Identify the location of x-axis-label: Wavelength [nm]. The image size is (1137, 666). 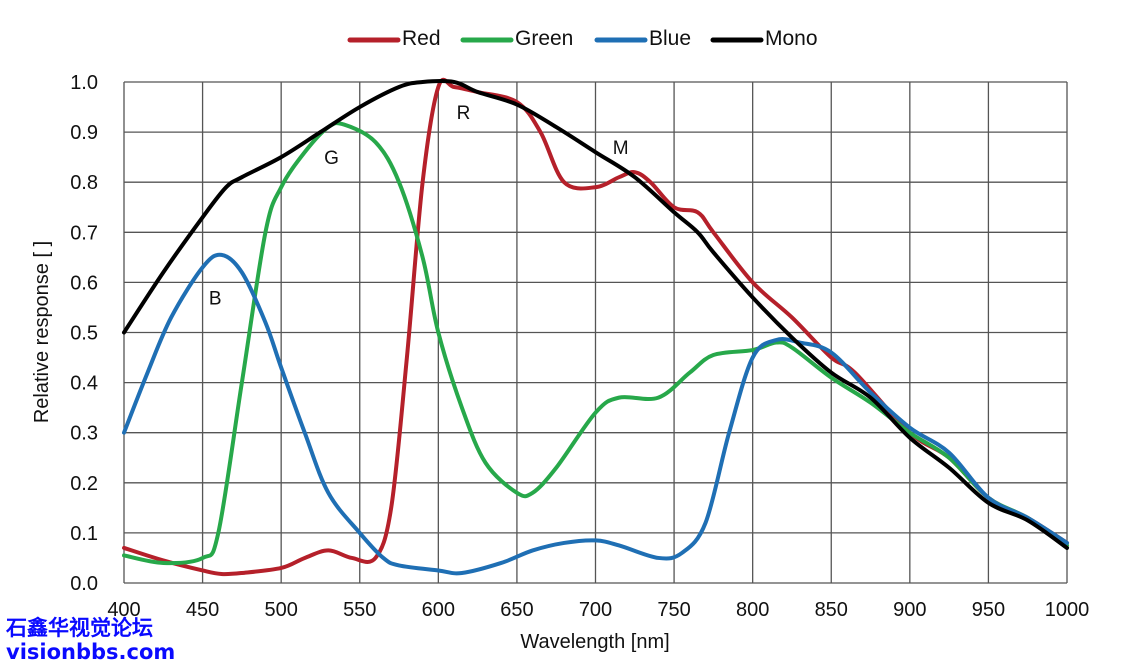
(594, 642).